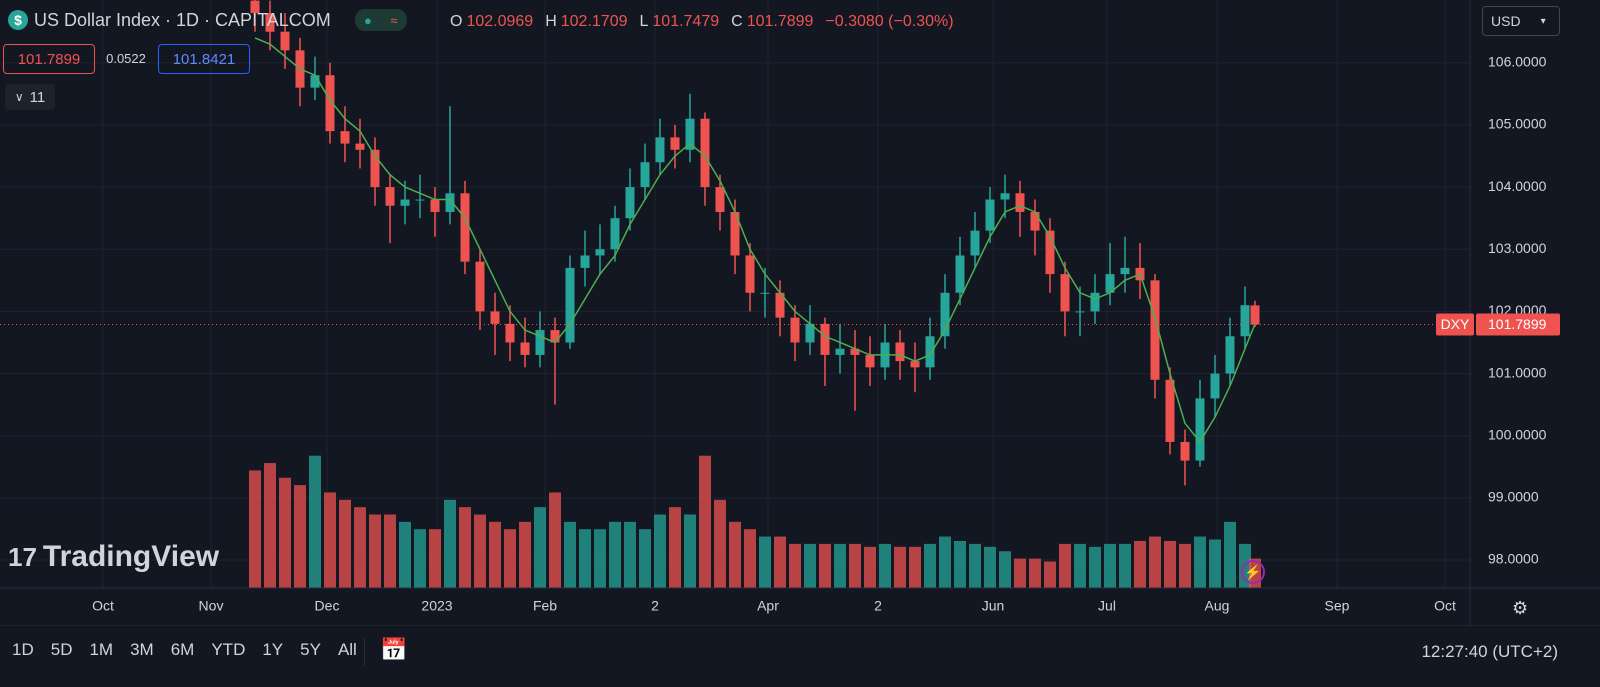 The image size is (1600, 687). I want to click on range-button: YTD, so click(228, 649).